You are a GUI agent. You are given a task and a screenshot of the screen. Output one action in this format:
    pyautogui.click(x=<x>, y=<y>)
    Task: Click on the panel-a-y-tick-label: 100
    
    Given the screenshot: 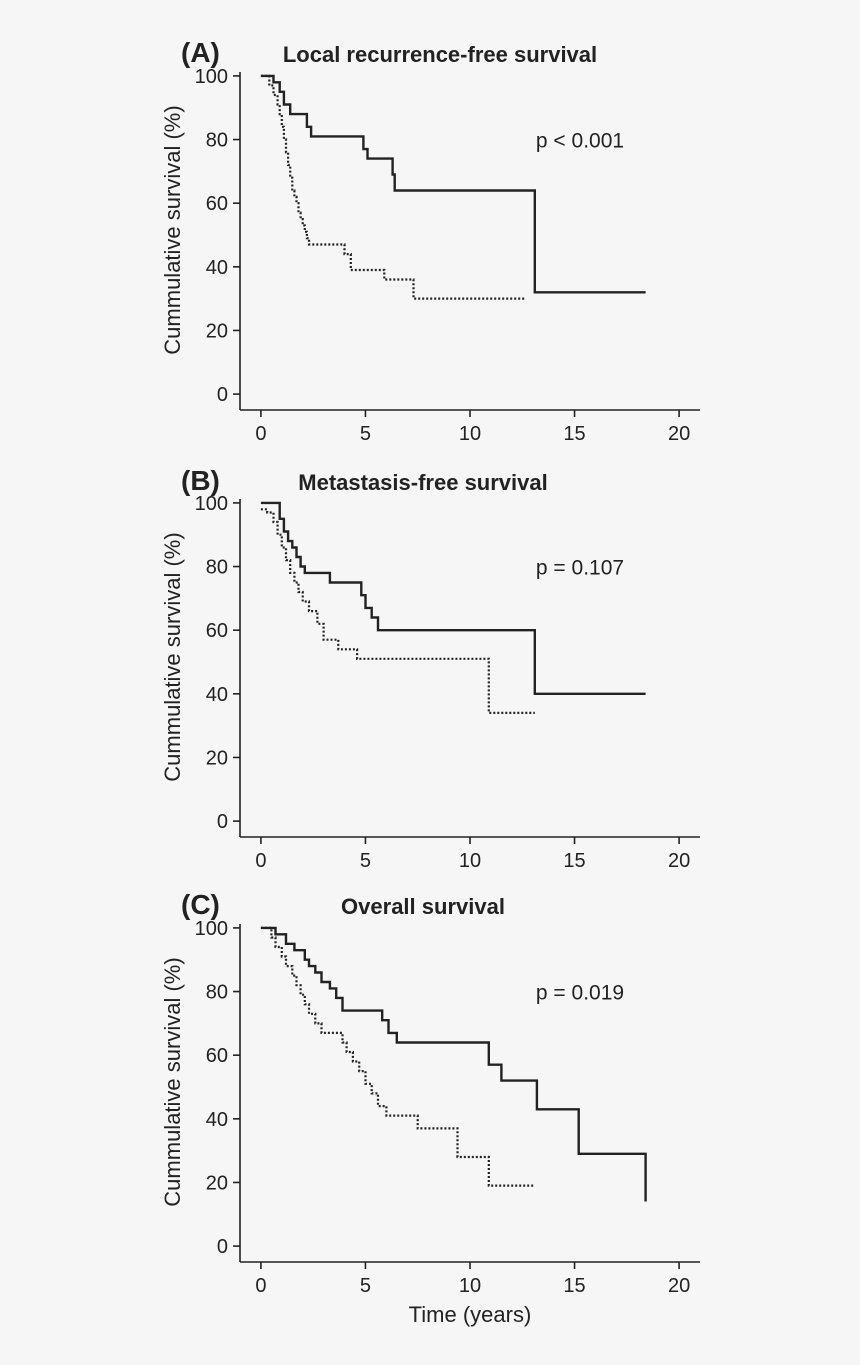 What is the action you would take?
    pyautogui.click(x=211, y=77)
    